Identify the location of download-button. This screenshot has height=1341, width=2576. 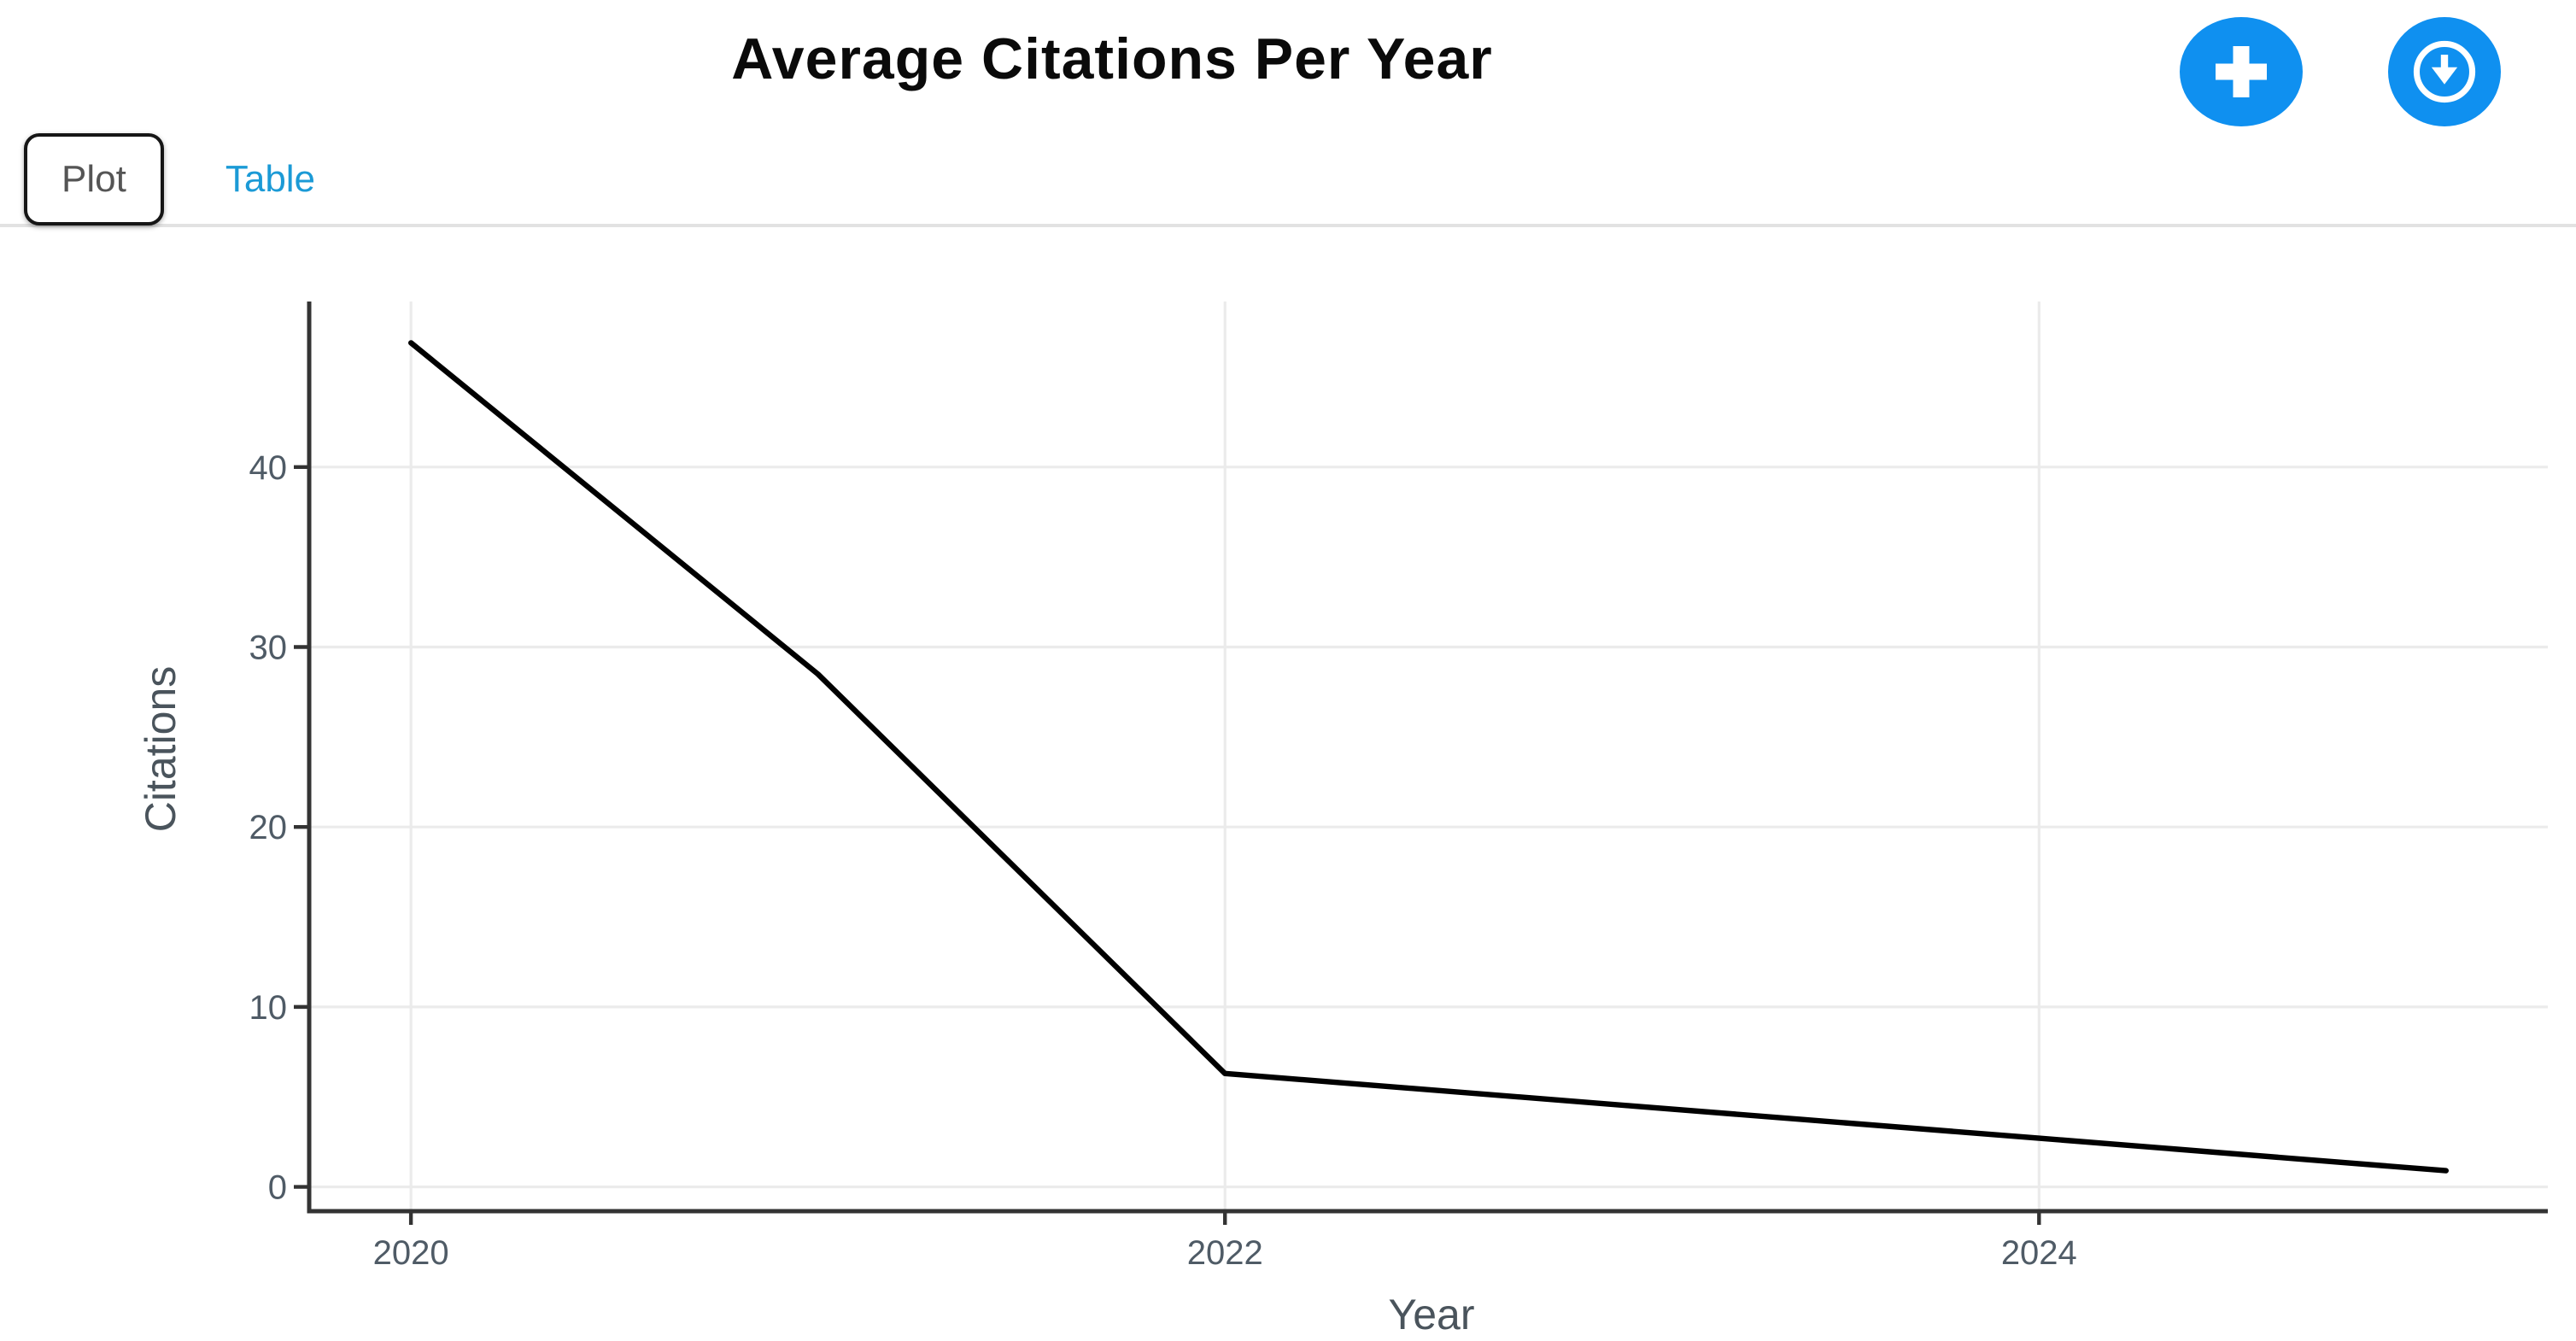
(2444, 71).